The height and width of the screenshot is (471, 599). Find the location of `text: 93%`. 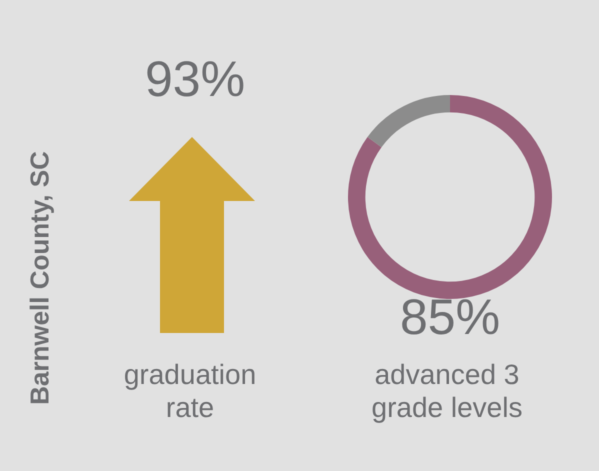

text: 93% is located at coordinates (195, 79).